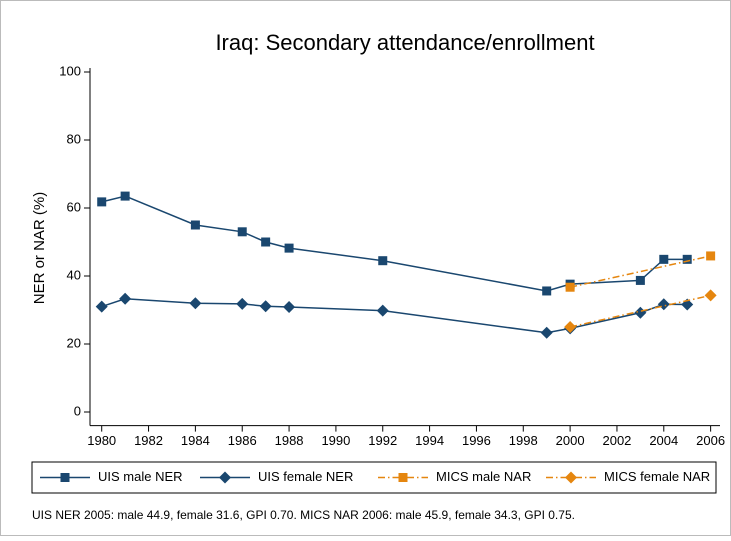 The height and width of the screenshot is (541, 731). I want to click on legend-label: MICS male NAR, so click(483, 476).